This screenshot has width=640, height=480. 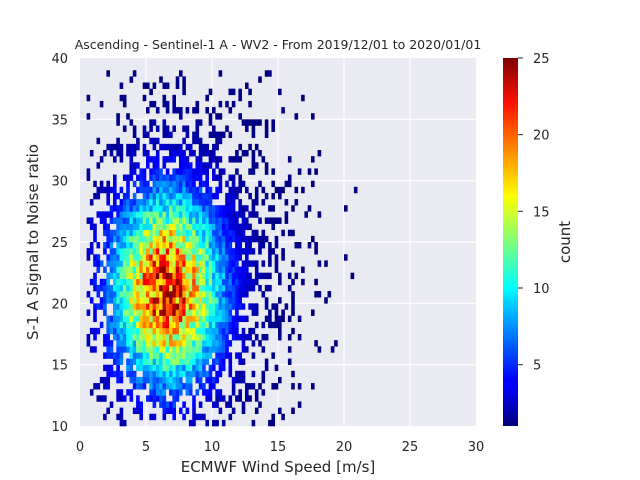 What do you see at coordinates (59, 182) in the screenshot?
I see `y-tick-label: 30` at bounding box center [59, 182].